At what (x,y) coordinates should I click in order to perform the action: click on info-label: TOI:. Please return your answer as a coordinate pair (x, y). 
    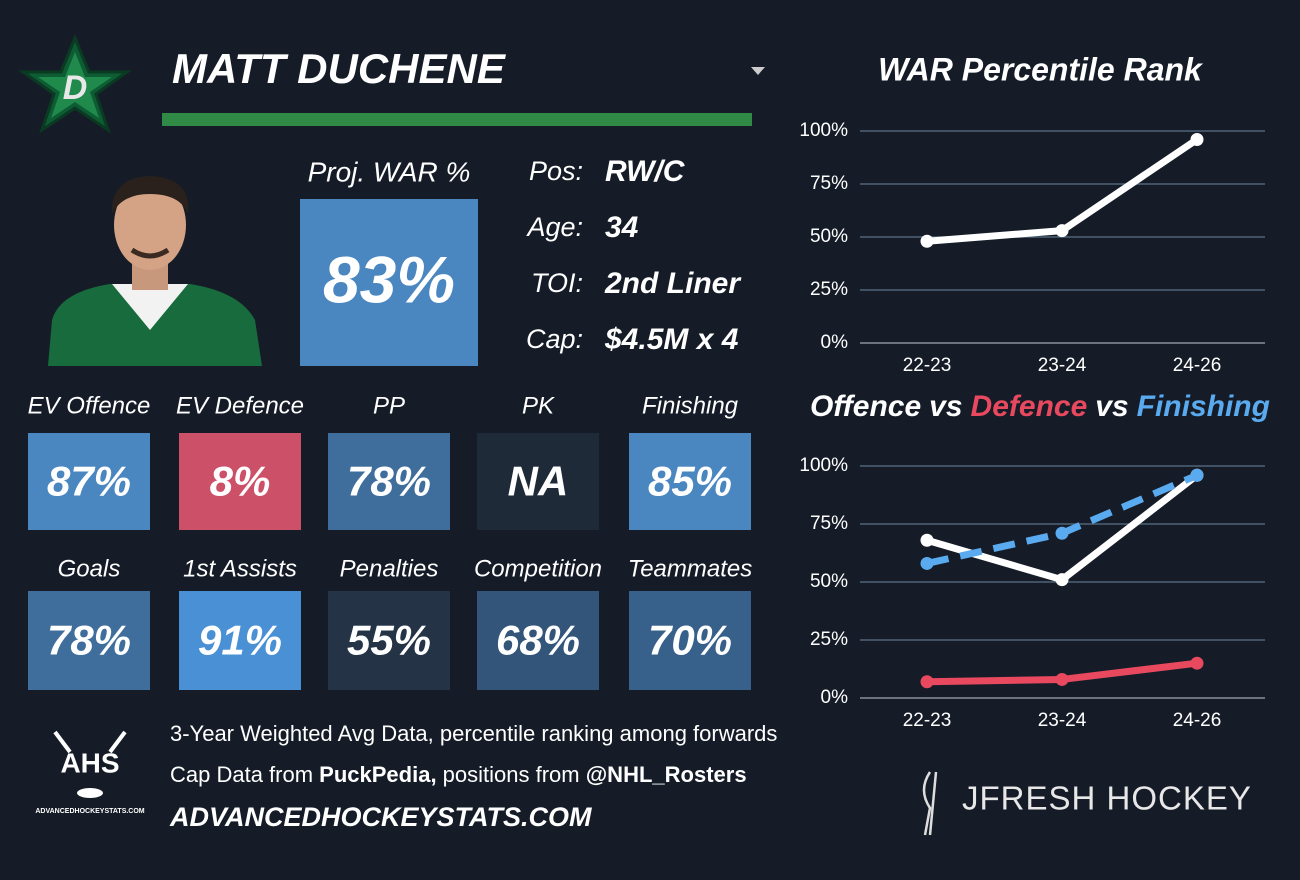
    Looking at the image, I should click on (557, 283).